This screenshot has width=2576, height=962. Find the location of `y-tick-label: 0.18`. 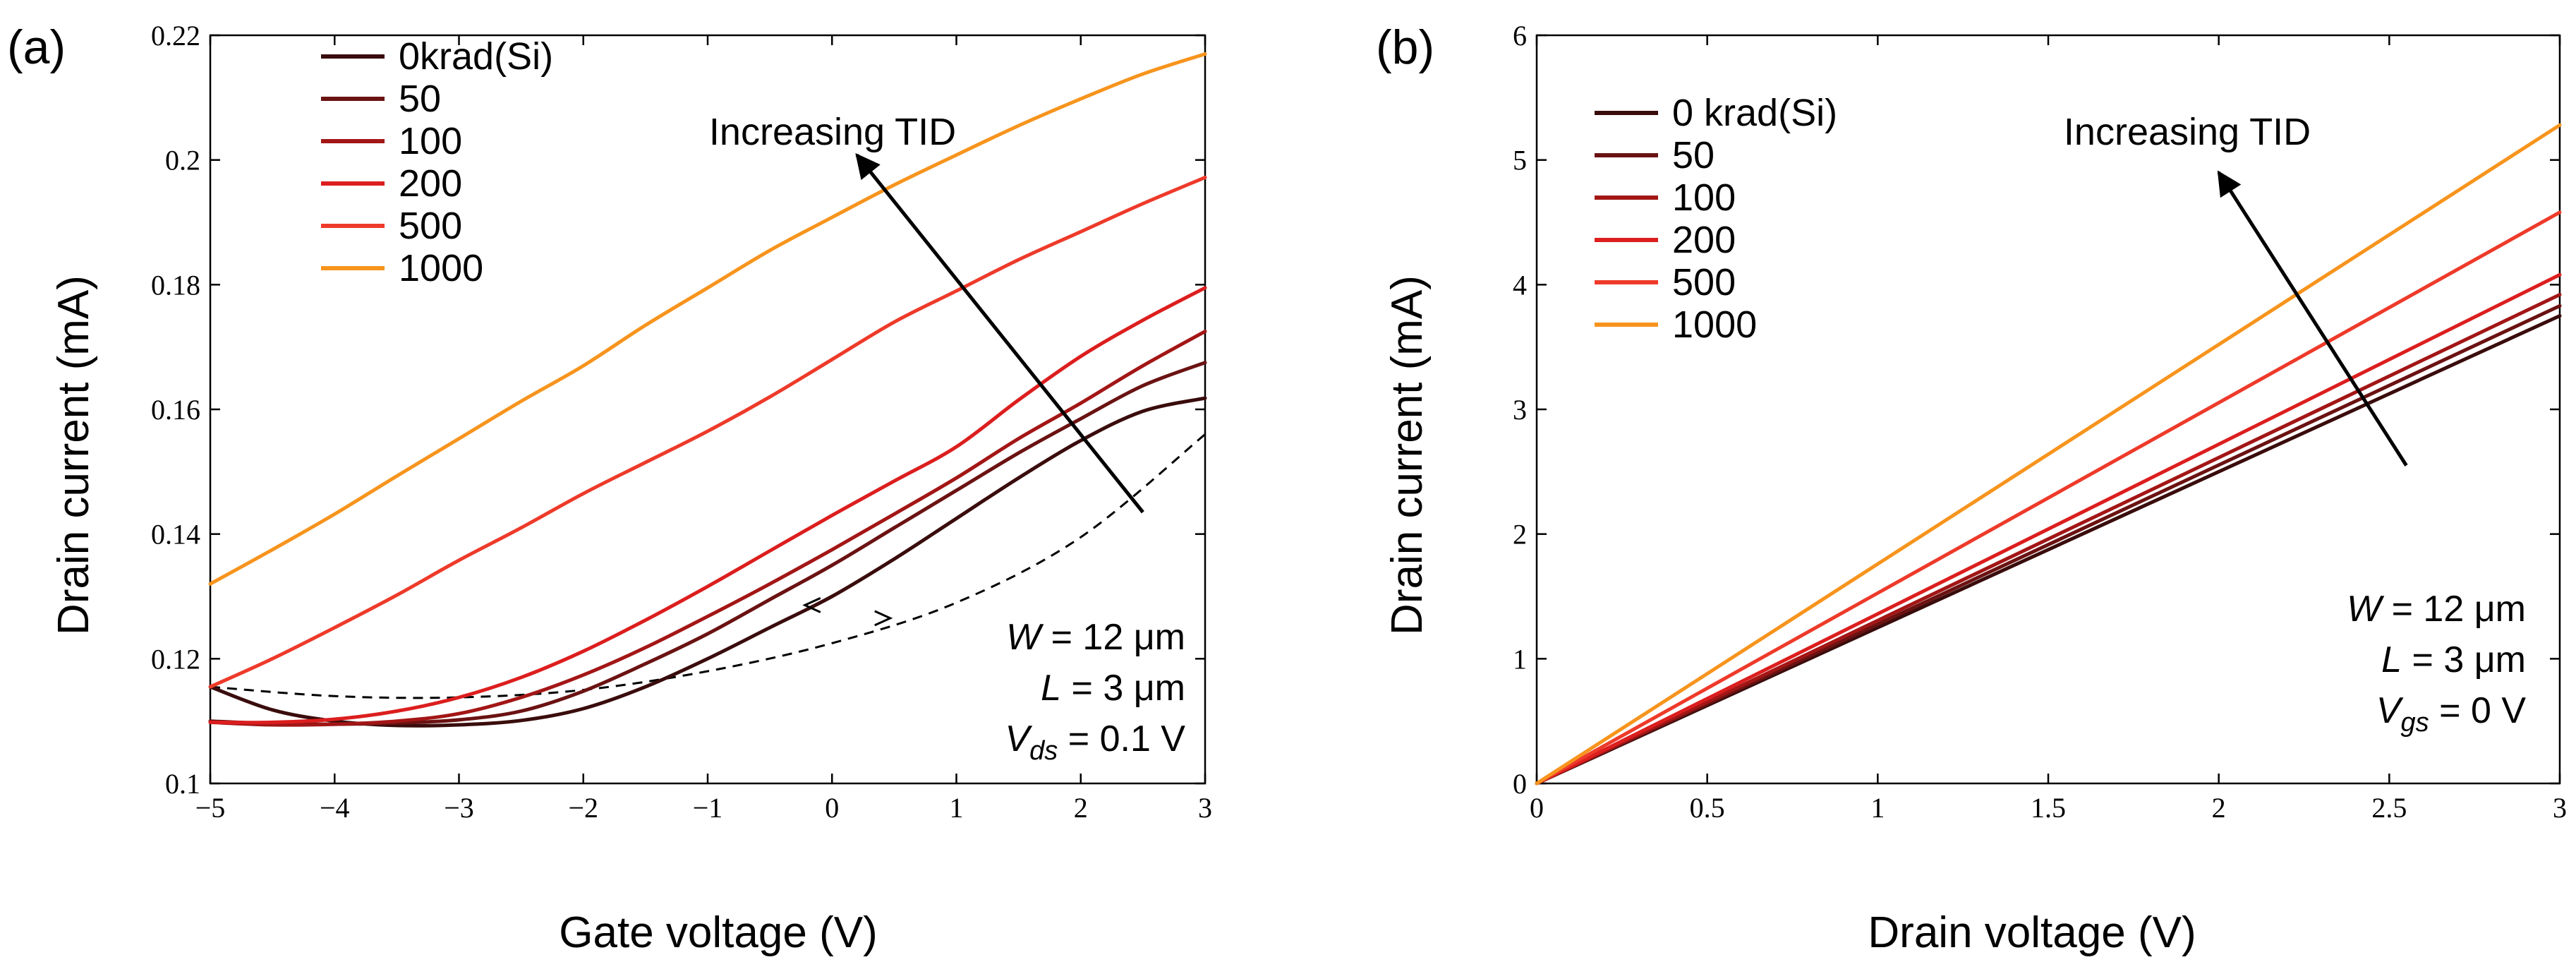

y-tick-label: 0.18 is located at coordinates (176, 285).